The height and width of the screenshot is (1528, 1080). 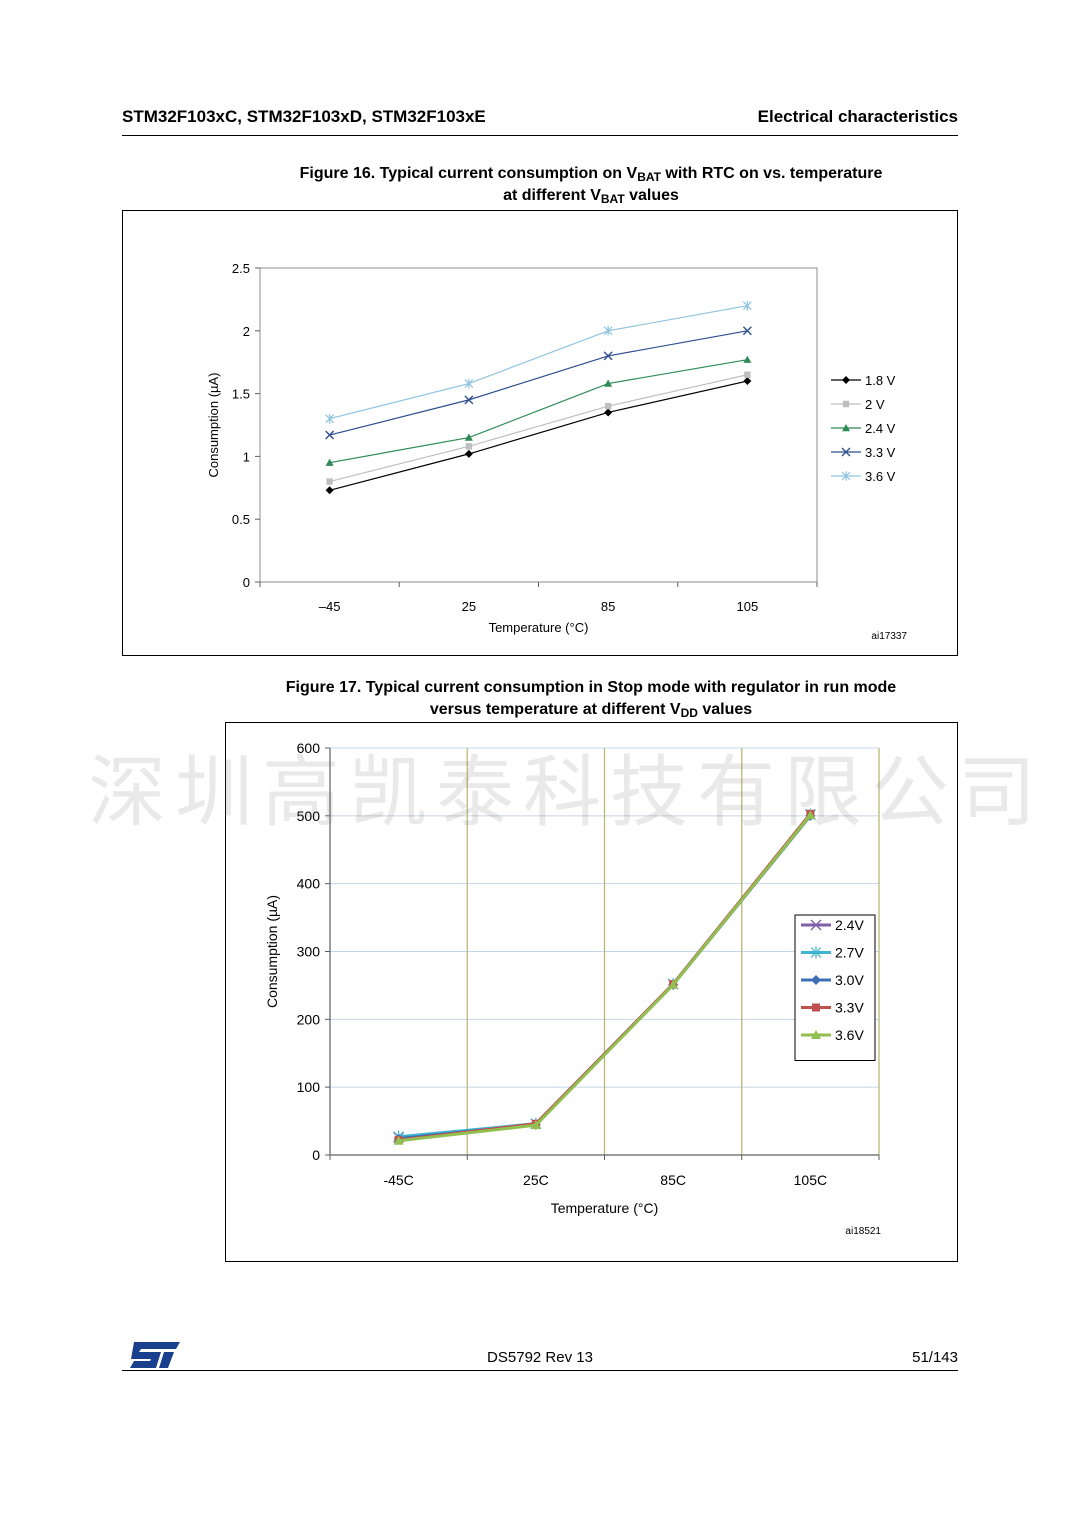 What do you see at coordinates (849, 953) in the screenshot?
I see `legend-label: 2.7V` at bounding box center [849, 953].